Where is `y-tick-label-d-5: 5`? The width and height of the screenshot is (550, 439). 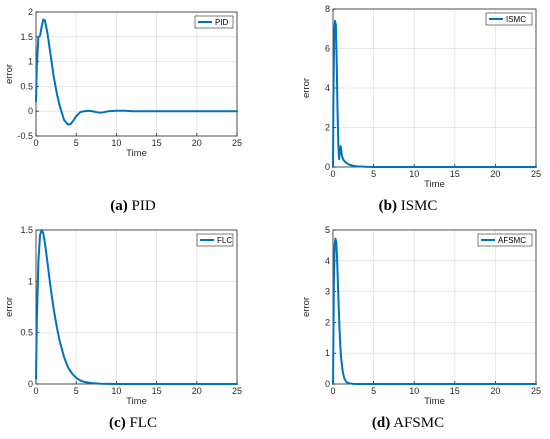
y-tick-label-d-5: 5 is located at coordinates (327, 230).